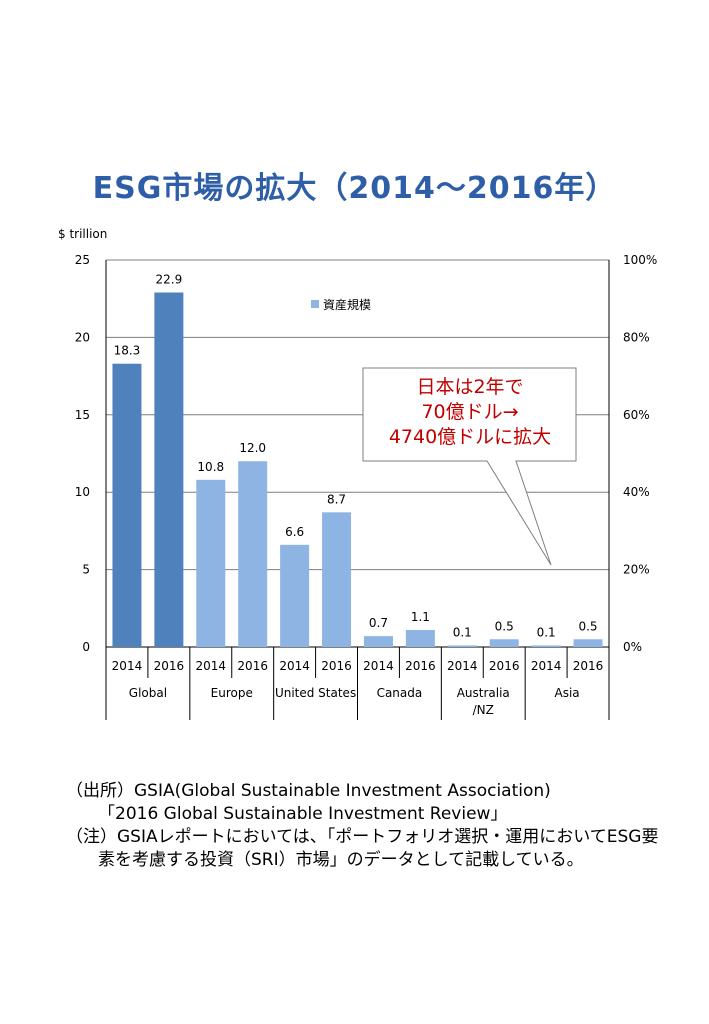 The image size is (709, 1024). Describe the element at coordinates (315, 693) in the screenshot. I see `region-label: United States` at that location.